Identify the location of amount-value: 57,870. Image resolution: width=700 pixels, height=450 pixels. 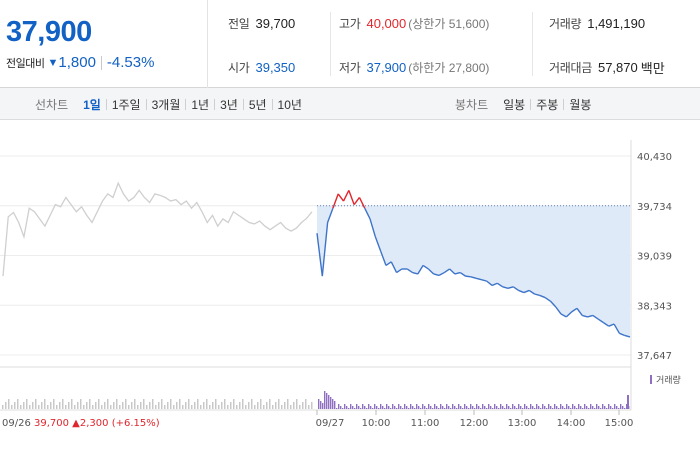
(617, 67).